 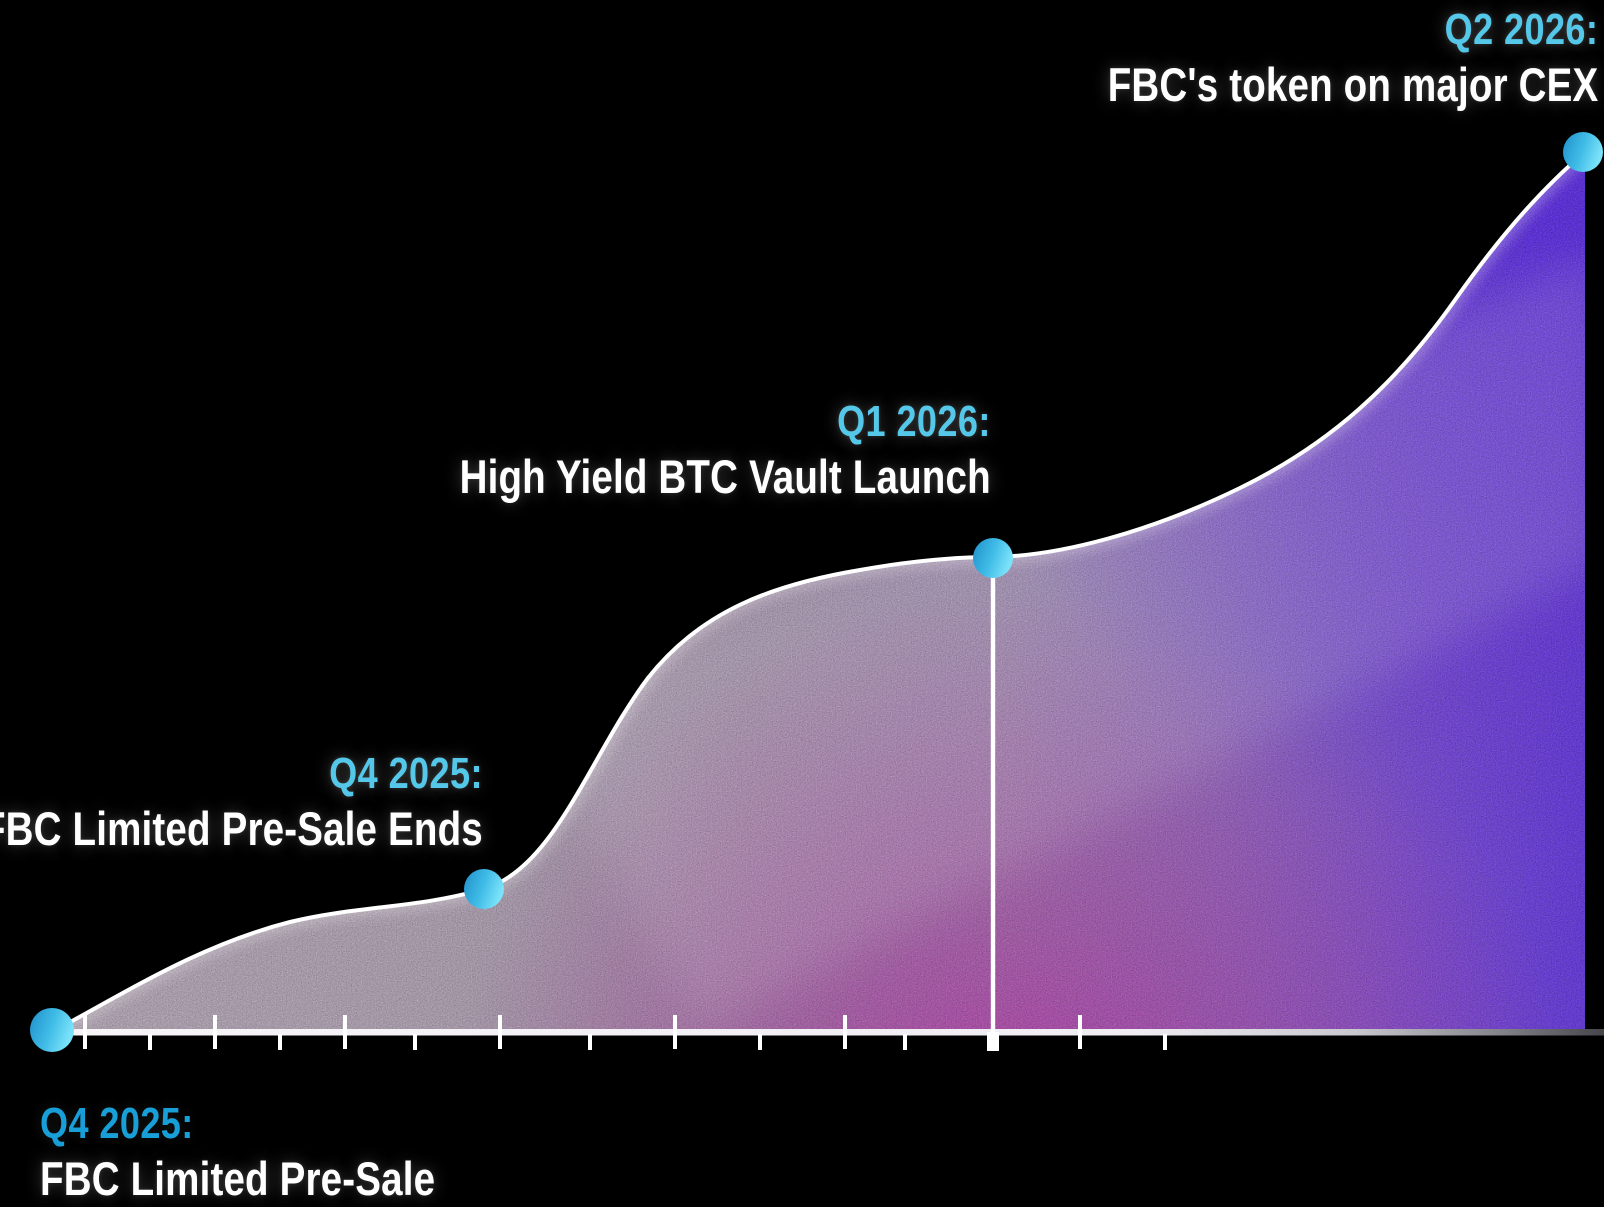 I want to click on milestone-label-q2-2026: Q2 2026: FBC's token on major CEX, so click(x=1352, y=58).